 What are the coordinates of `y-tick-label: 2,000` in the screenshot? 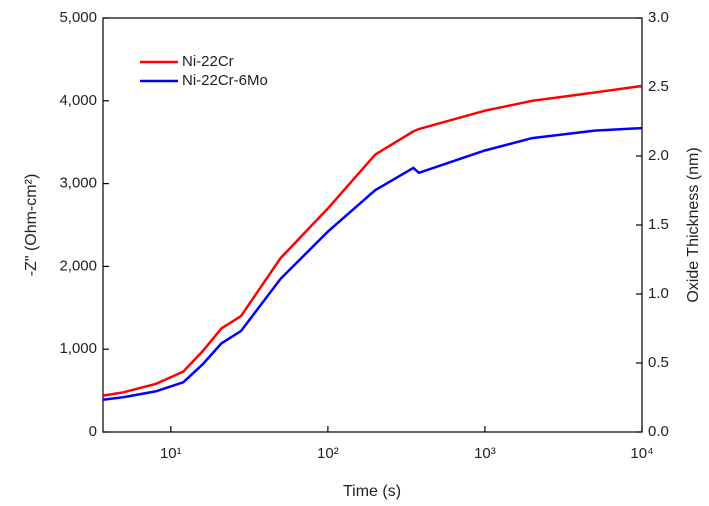 It's located at (78, 265).